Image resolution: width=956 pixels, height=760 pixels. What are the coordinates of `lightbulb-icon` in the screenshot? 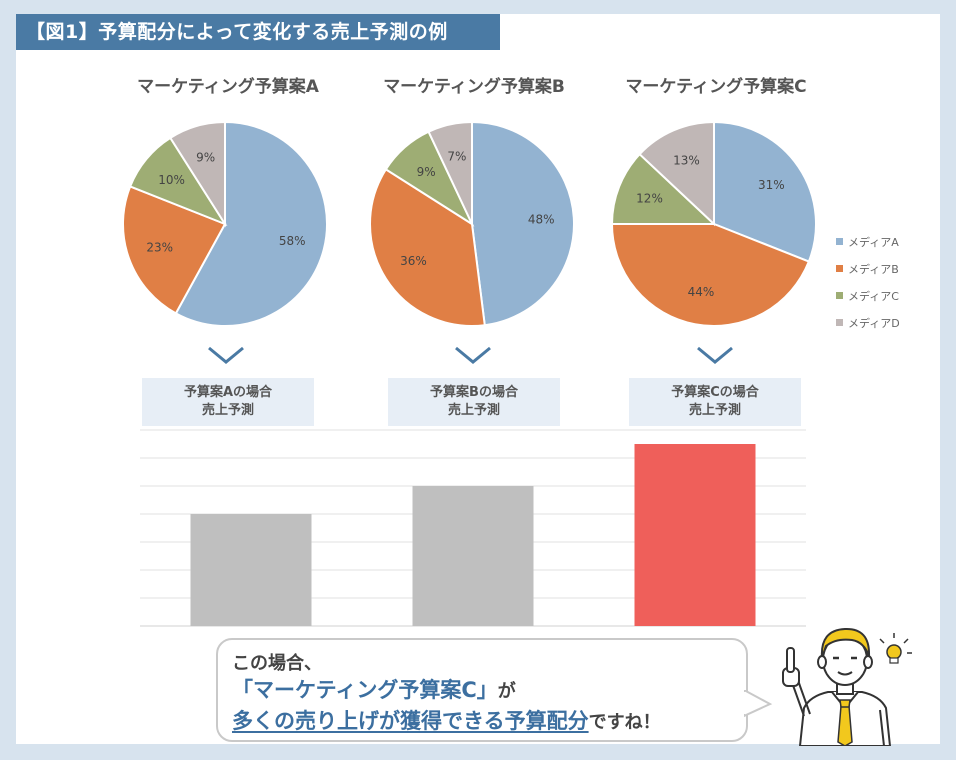 It's located at (895, 648).